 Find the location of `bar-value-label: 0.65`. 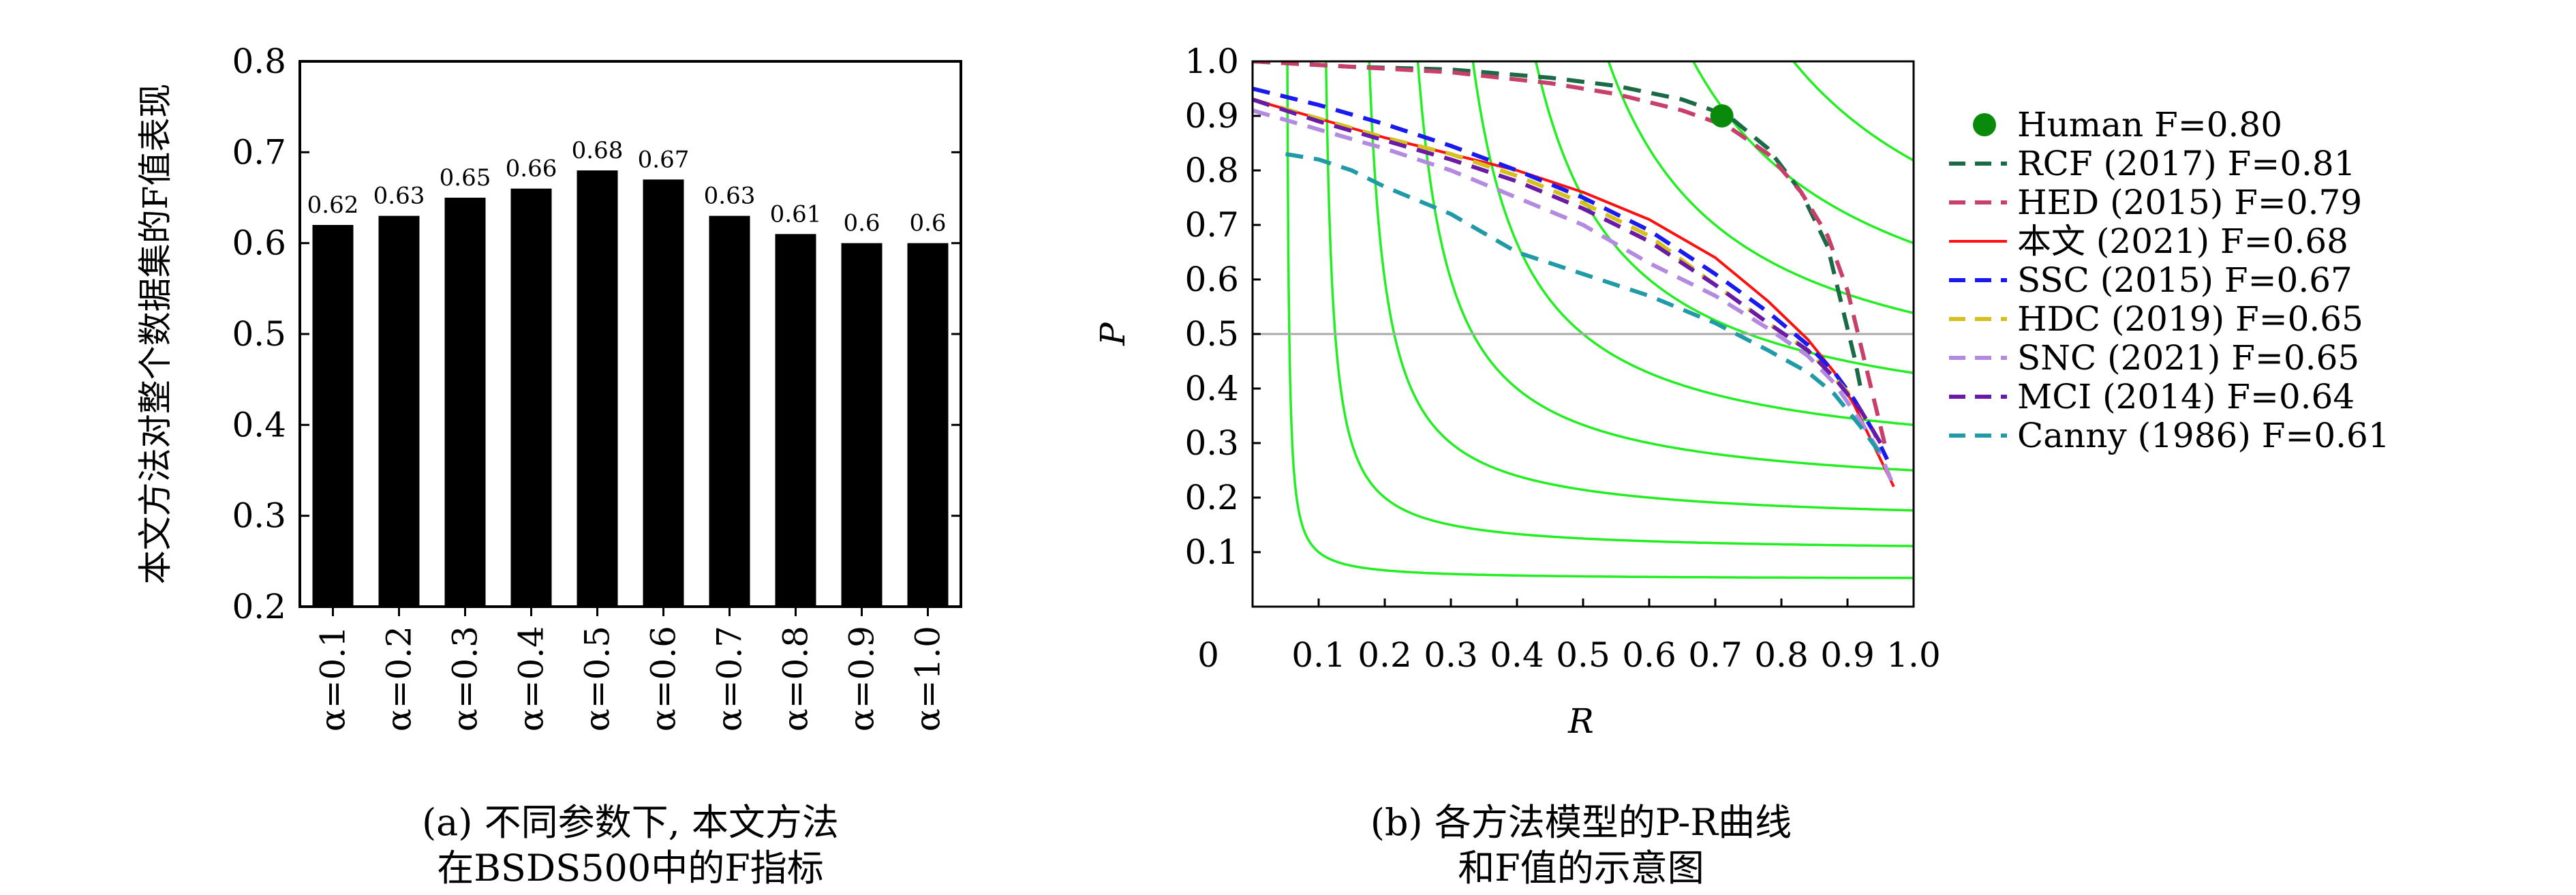

bar-value-label: 0.65 is located at coordinates (466, 178).